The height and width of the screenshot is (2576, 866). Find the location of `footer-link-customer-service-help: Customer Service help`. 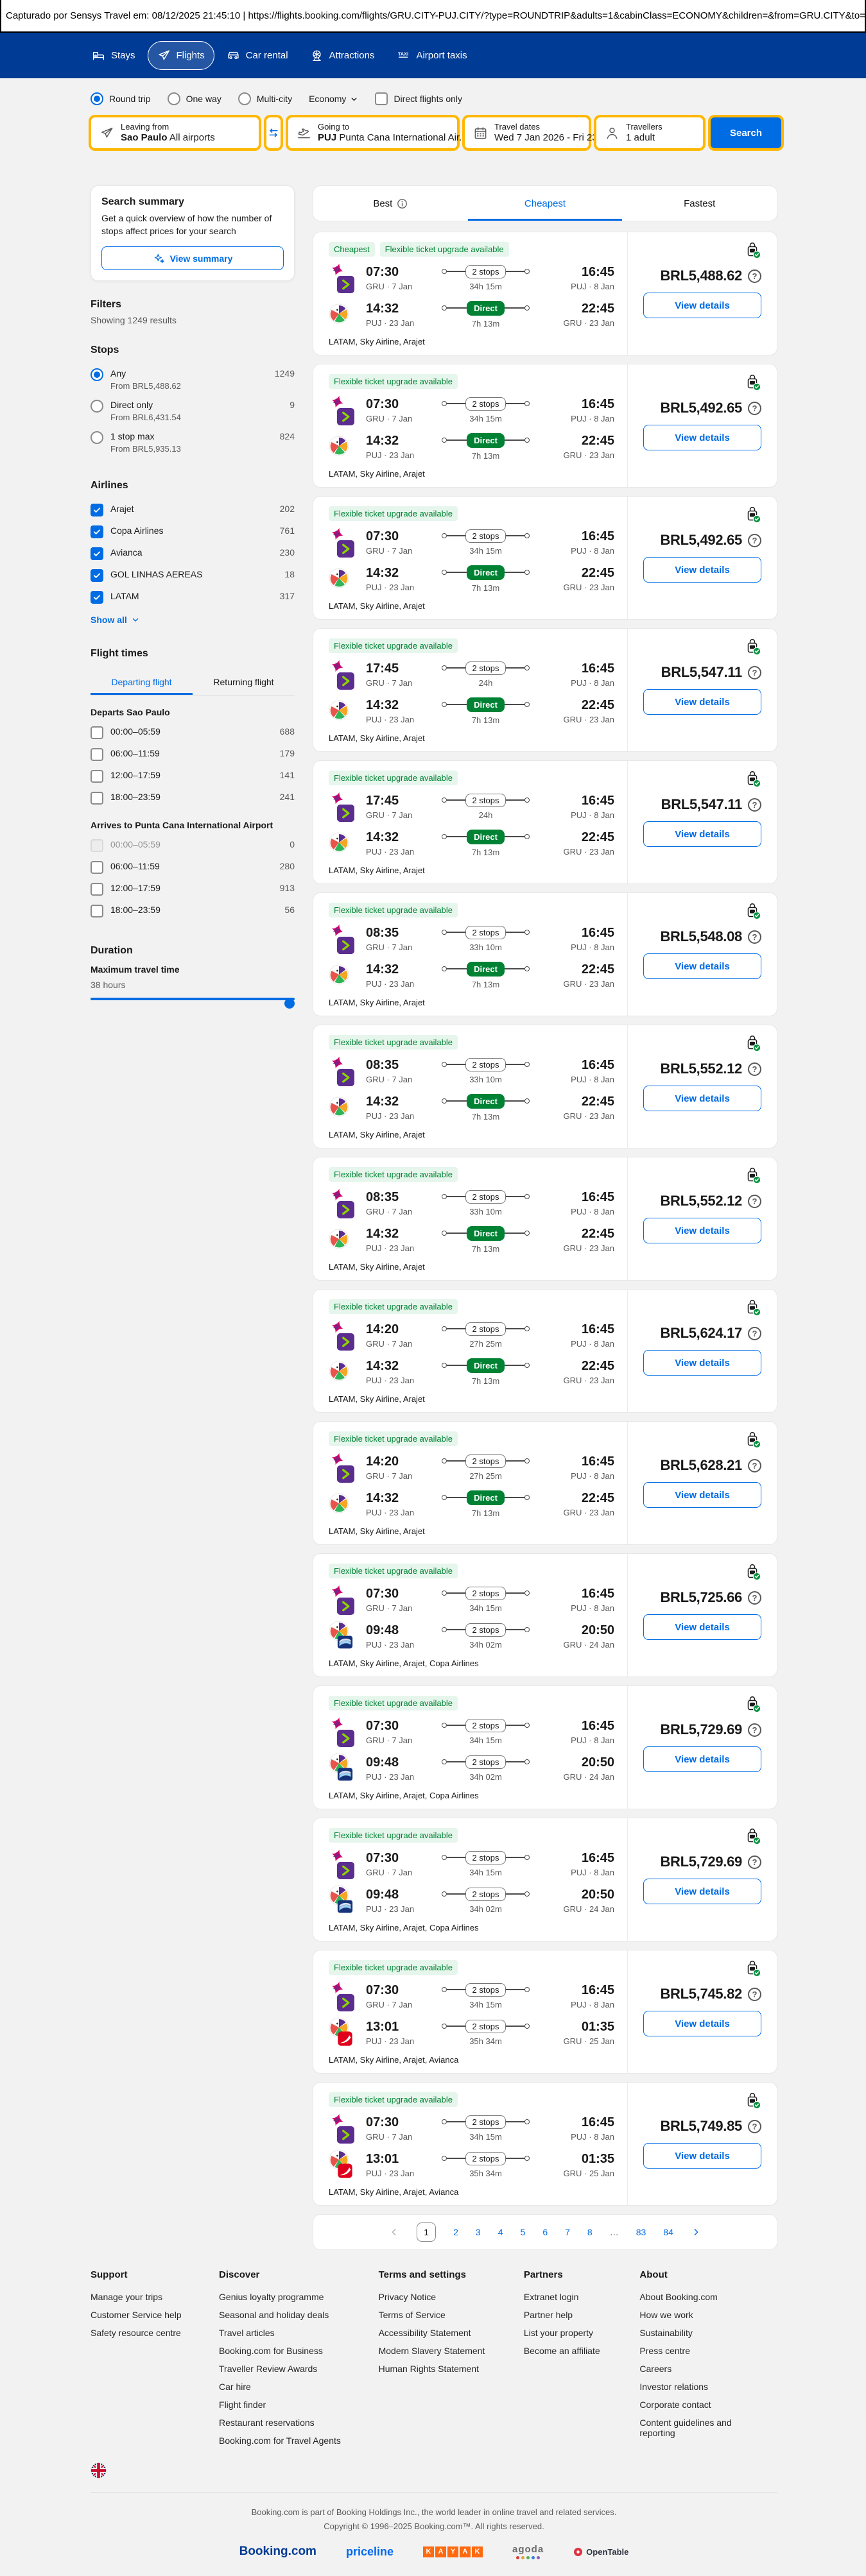

footer-link-customer-service-help: Customer Service help is located at coordinates (136, 2315).